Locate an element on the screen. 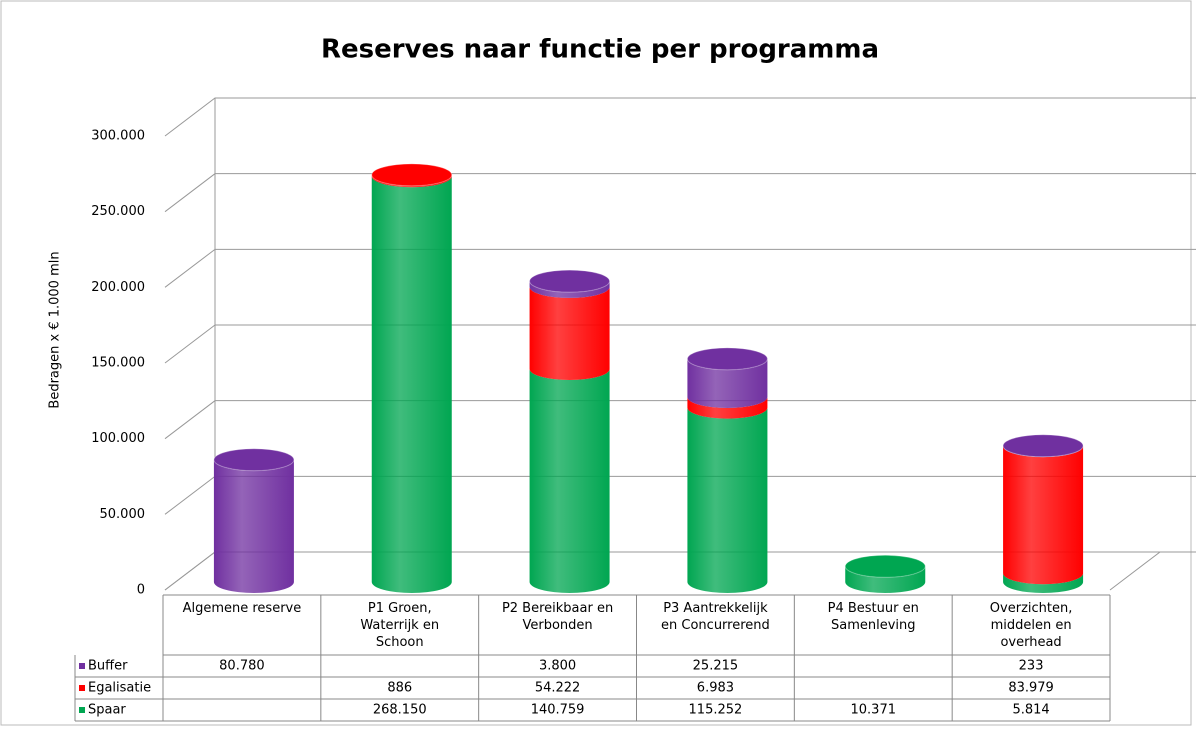 This screenshot has height=733, width=1196. data-table-value: 140.759 is located at coordinates (558, 710).